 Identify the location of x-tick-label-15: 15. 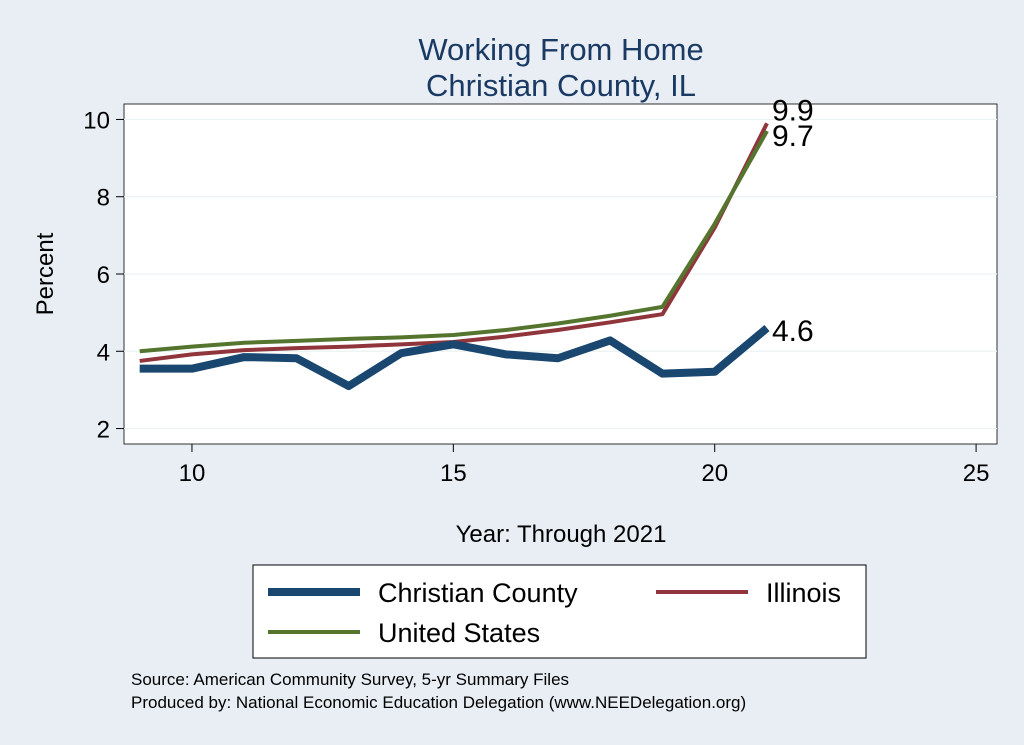
(453, 473).